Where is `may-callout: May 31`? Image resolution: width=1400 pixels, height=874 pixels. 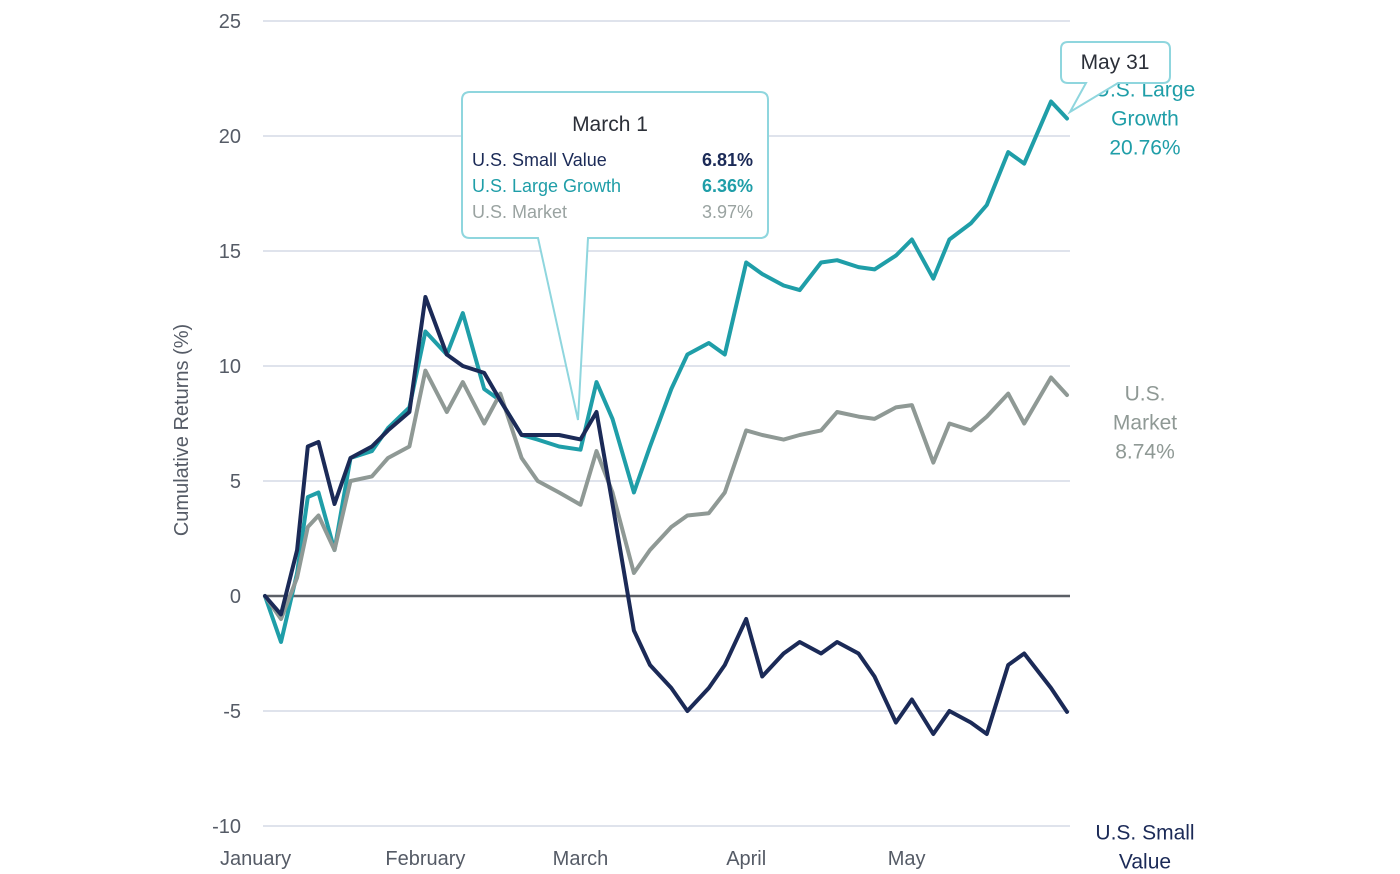
may-callout: May 31 is located at coordinates (1115, 78).